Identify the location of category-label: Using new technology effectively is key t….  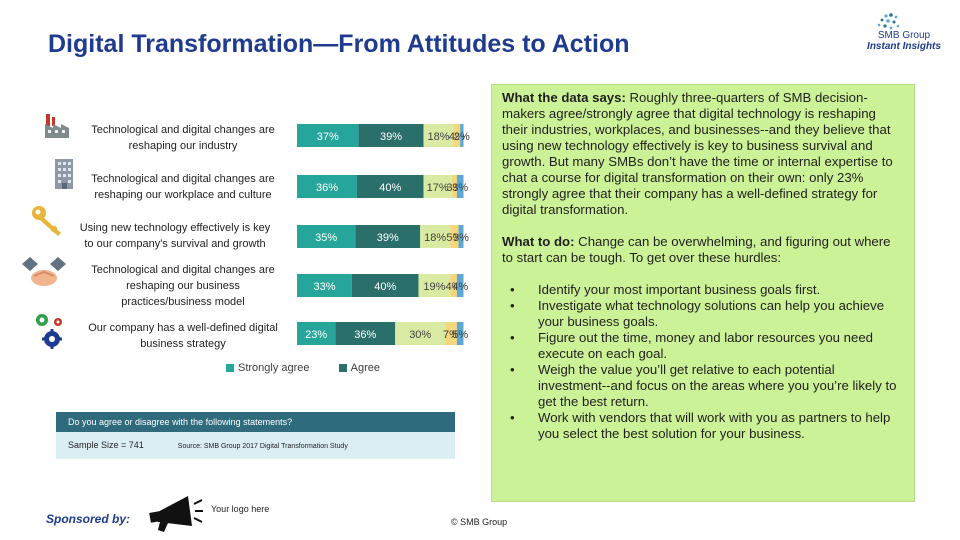
(175, 236).